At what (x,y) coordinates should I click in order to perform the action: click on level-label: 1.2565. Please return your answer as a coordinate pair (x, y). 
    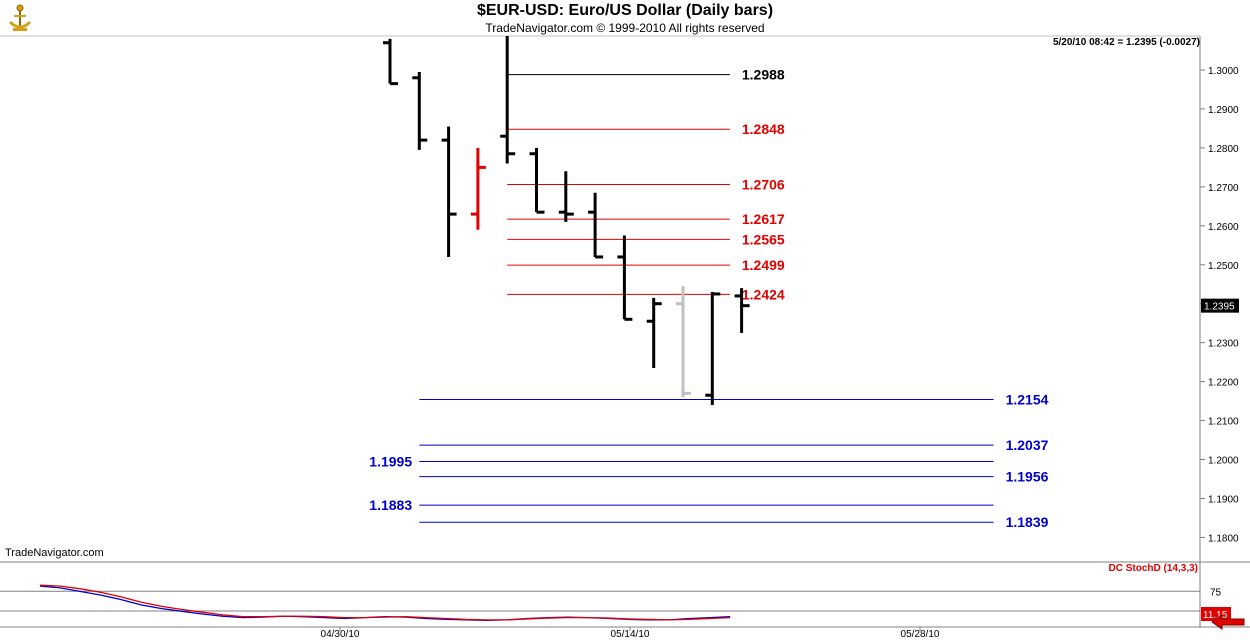
    Looking at the image, I should click on (763, 239).